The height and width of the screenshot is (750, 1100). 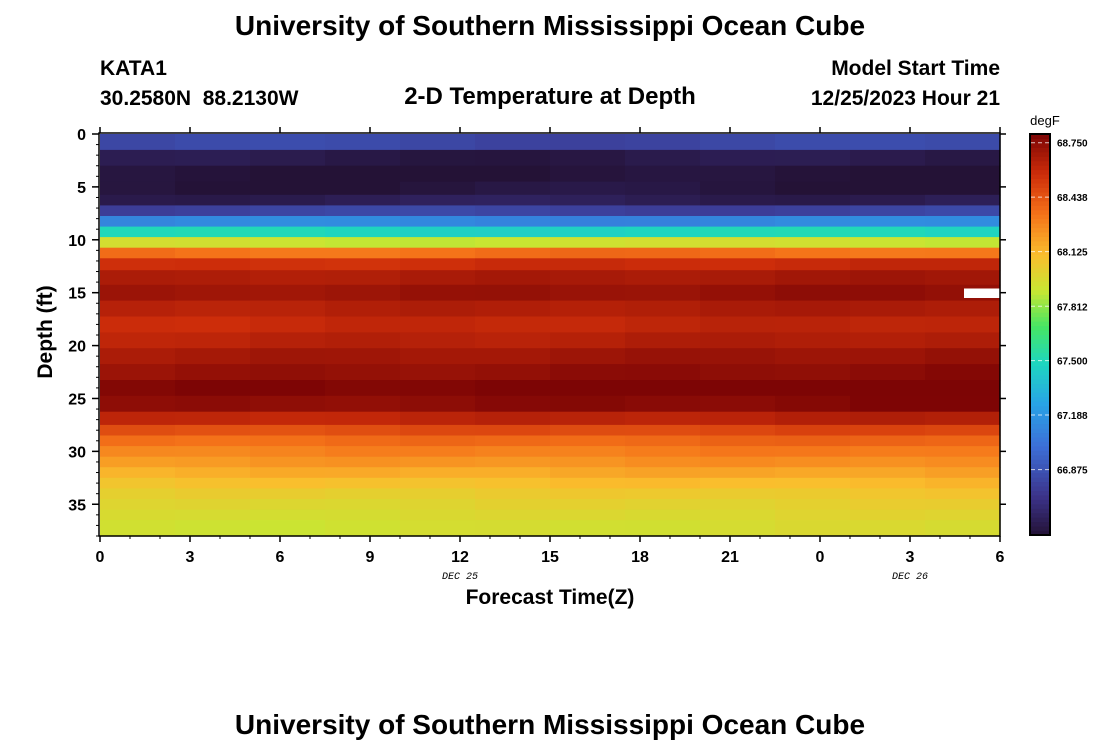 What do you see at coordinates (1072, 144) in the screenshot?
I see `colorbar-tick-label: 68.750` at bounding box center [1072, 144].